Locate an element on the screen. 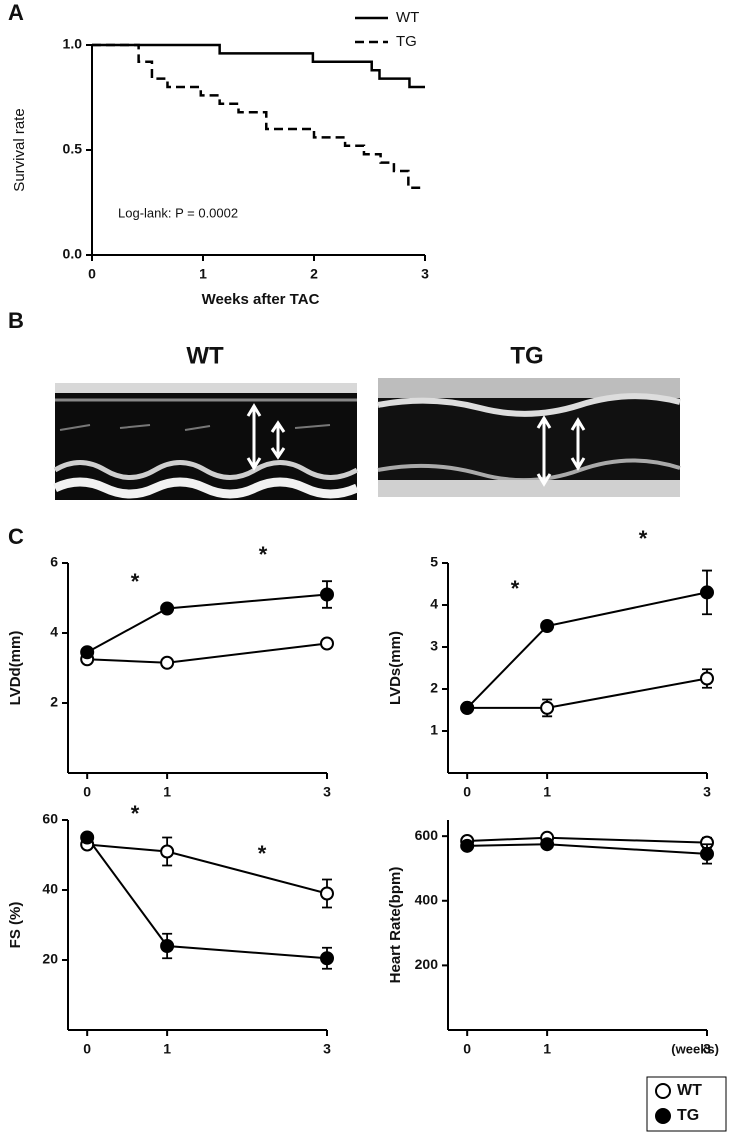 The height and width of the screenshot is (1135, 730). y-tick-label: 0.0 is located at coordinates (73, 254).